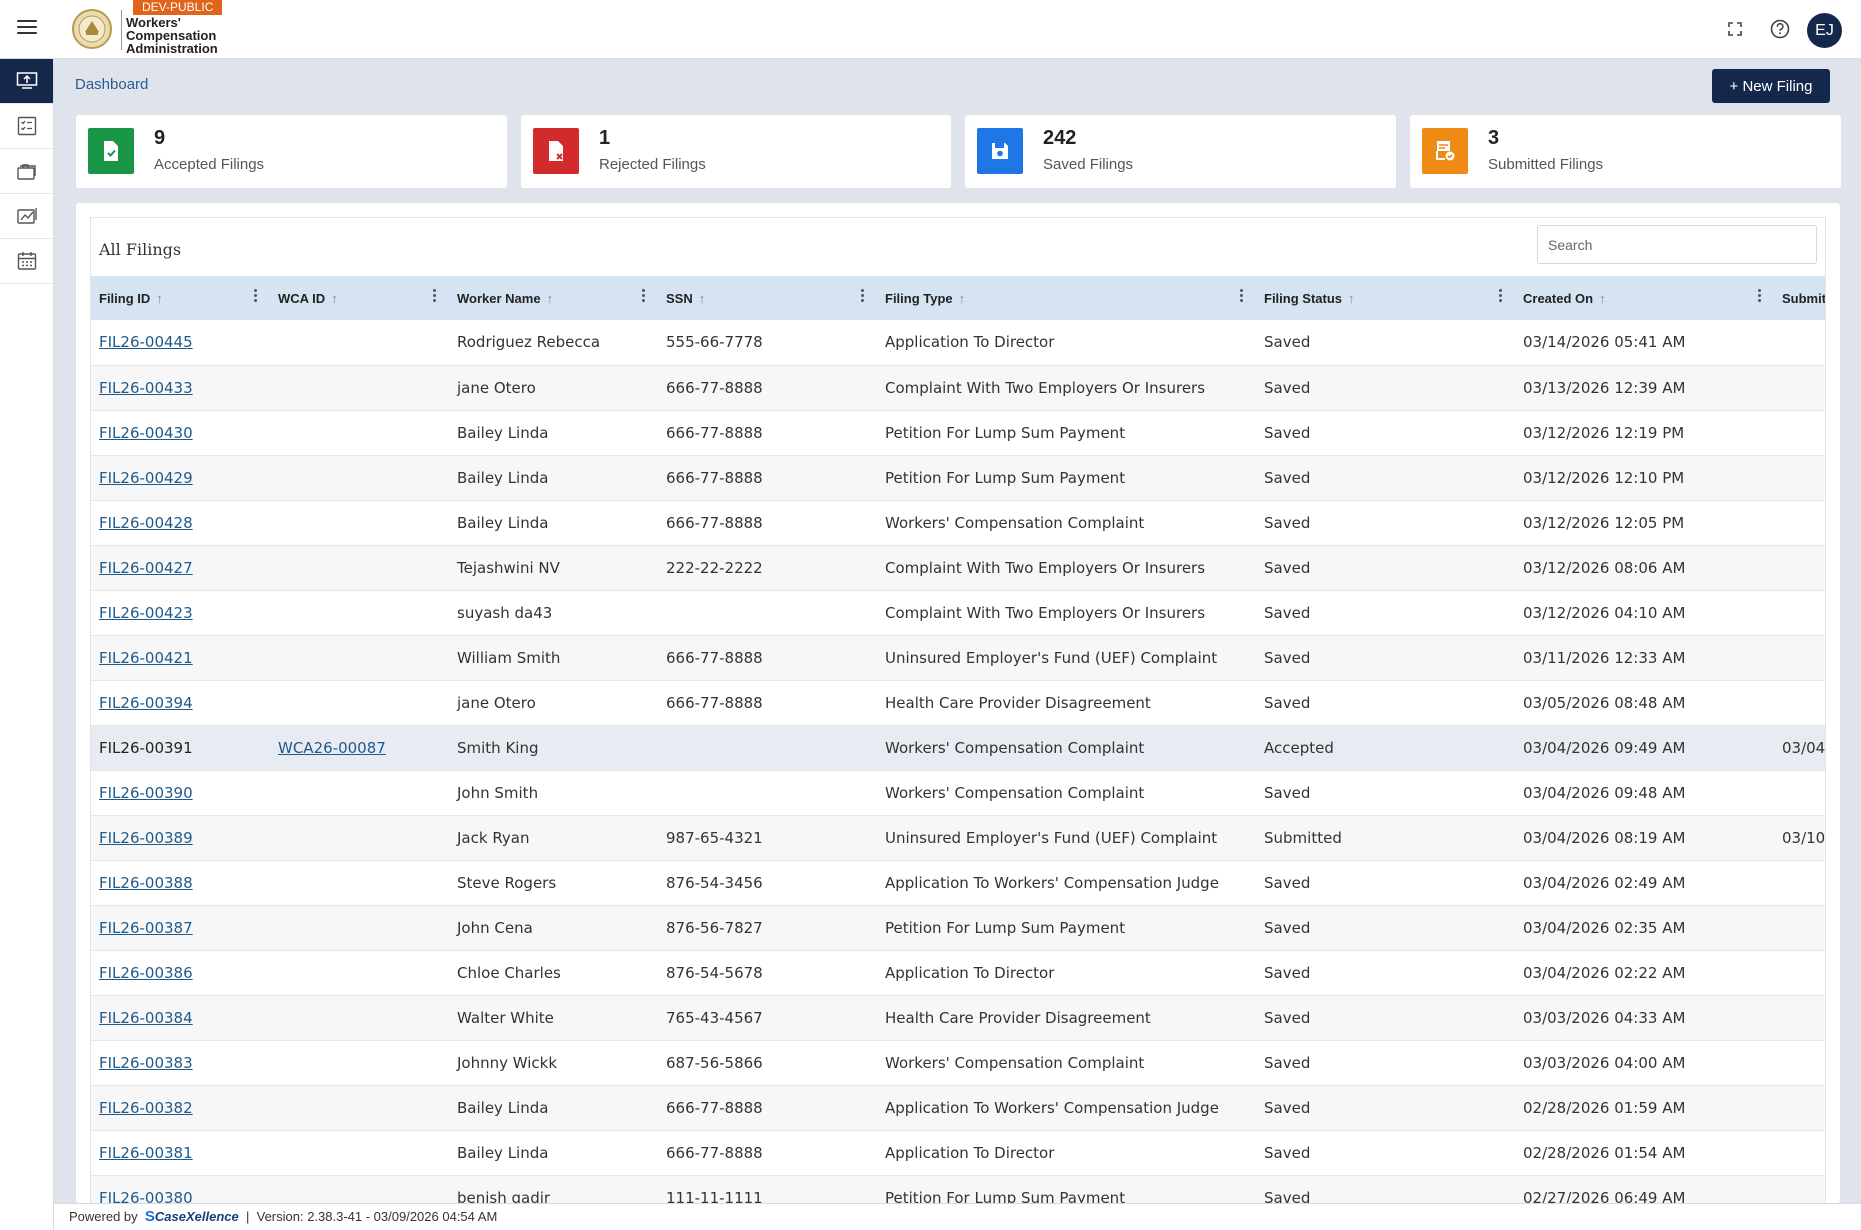 The width and height of the screenshot is (1861, 1230). I want to click on filing-id-link: FIL26-00384, so click(146, 1017).